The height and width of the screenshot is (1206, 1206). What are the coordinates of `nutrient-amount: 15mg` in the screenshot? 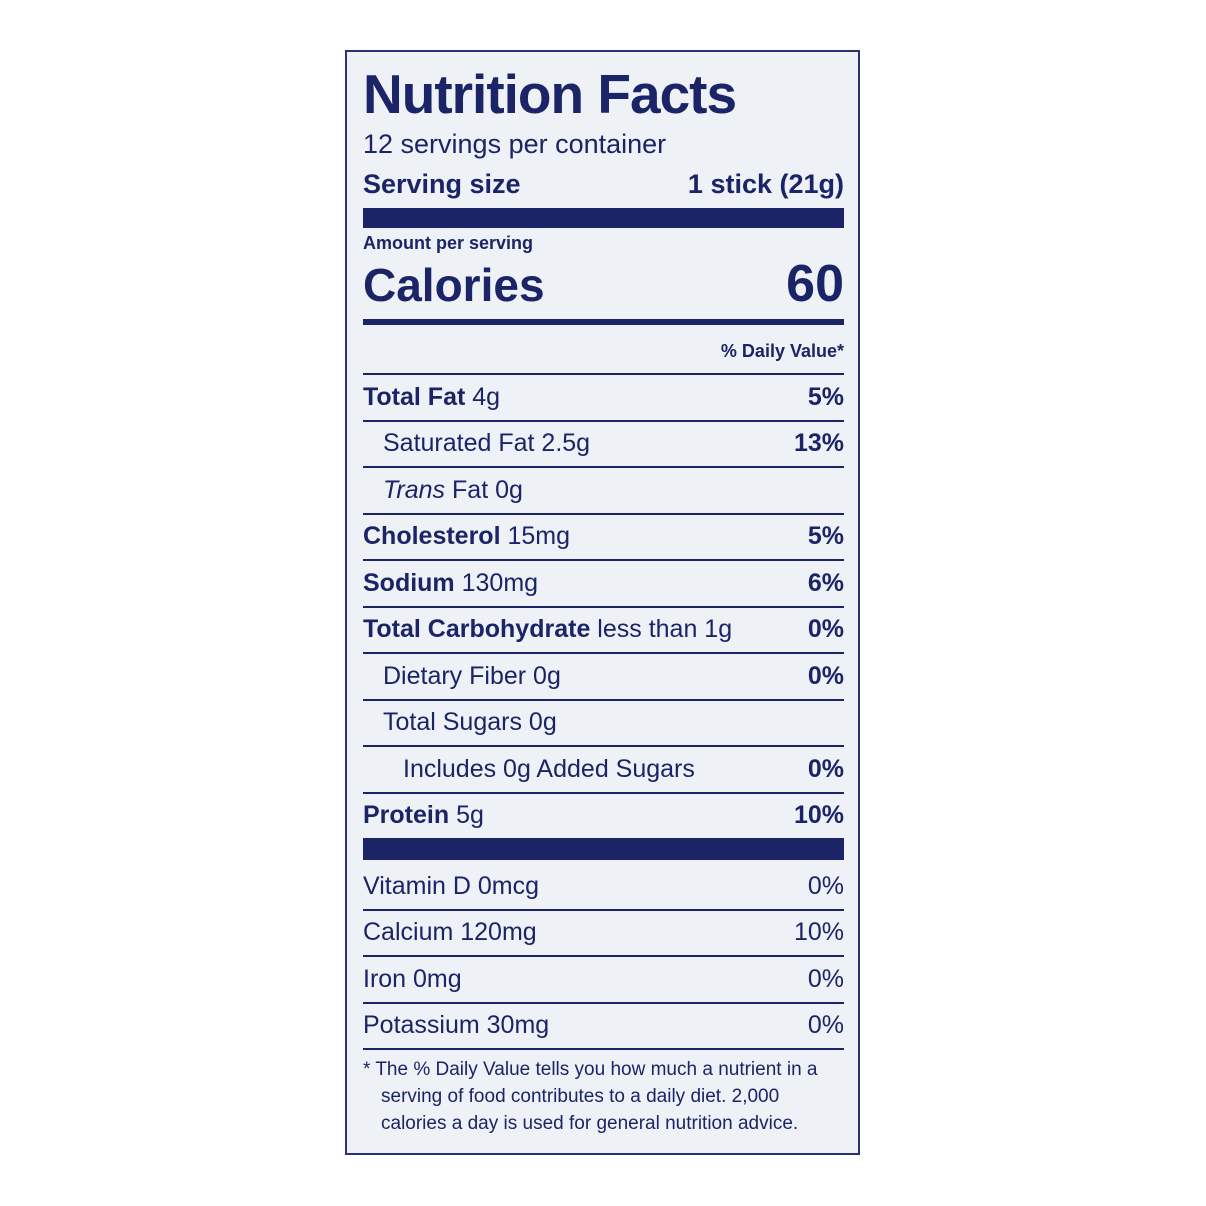 It's located at (539, 536).